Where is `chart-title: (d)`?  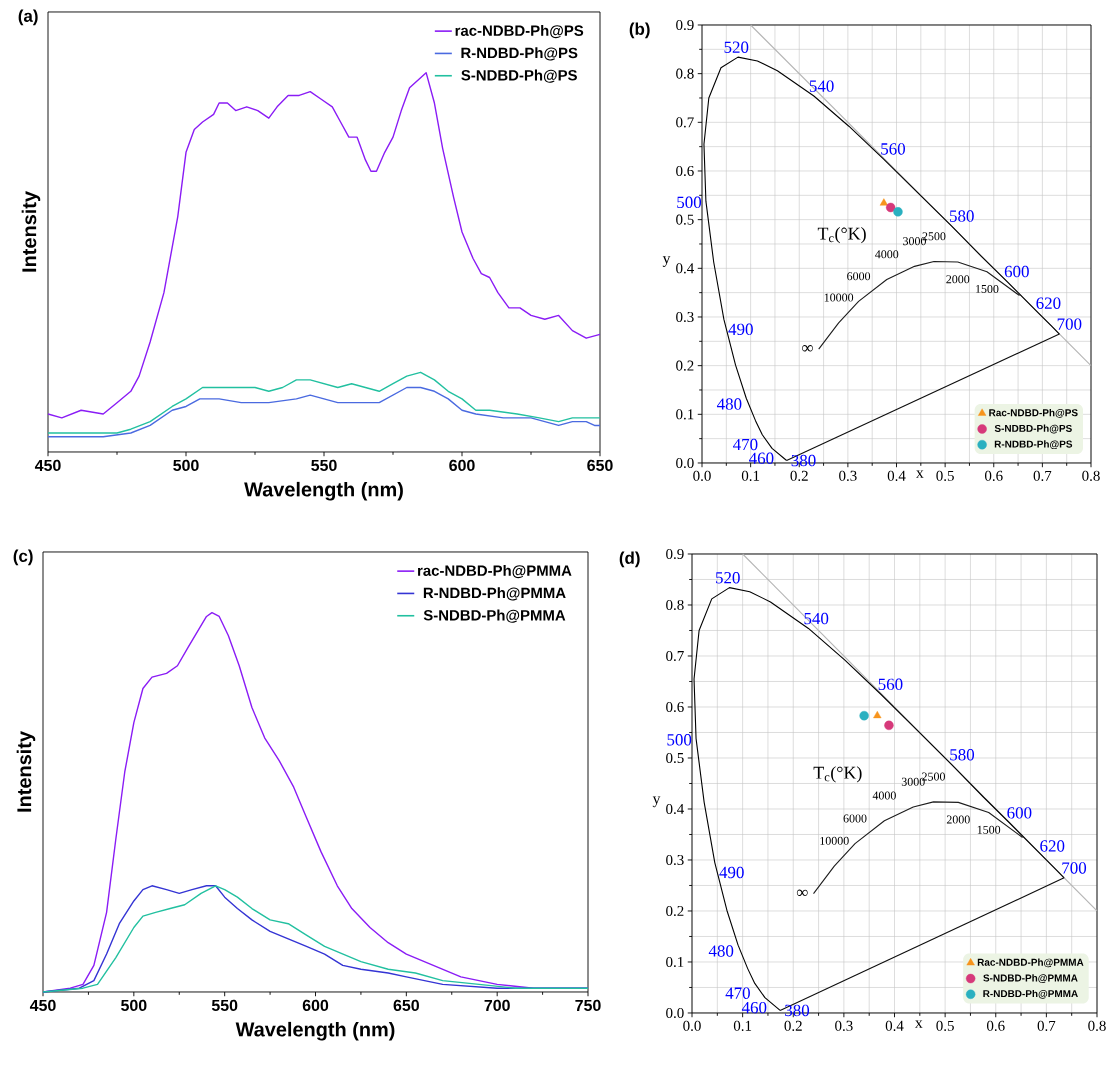
chart-title: (d) is located at coordinates (629, 559).